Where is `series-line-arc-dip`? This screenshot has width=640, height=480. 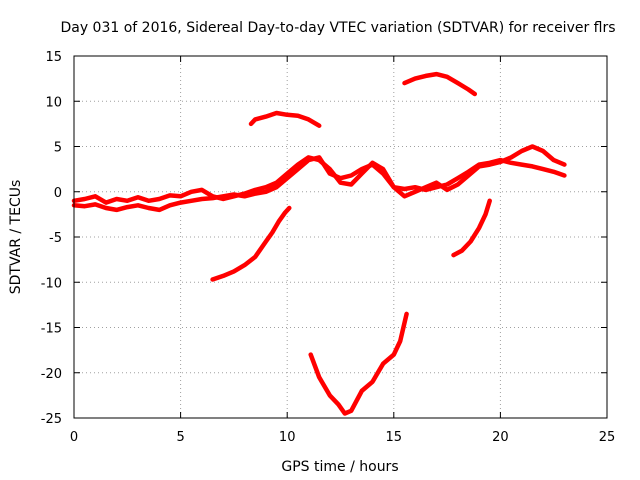
series-line-arc-dip is located at coordinates (358, 363).